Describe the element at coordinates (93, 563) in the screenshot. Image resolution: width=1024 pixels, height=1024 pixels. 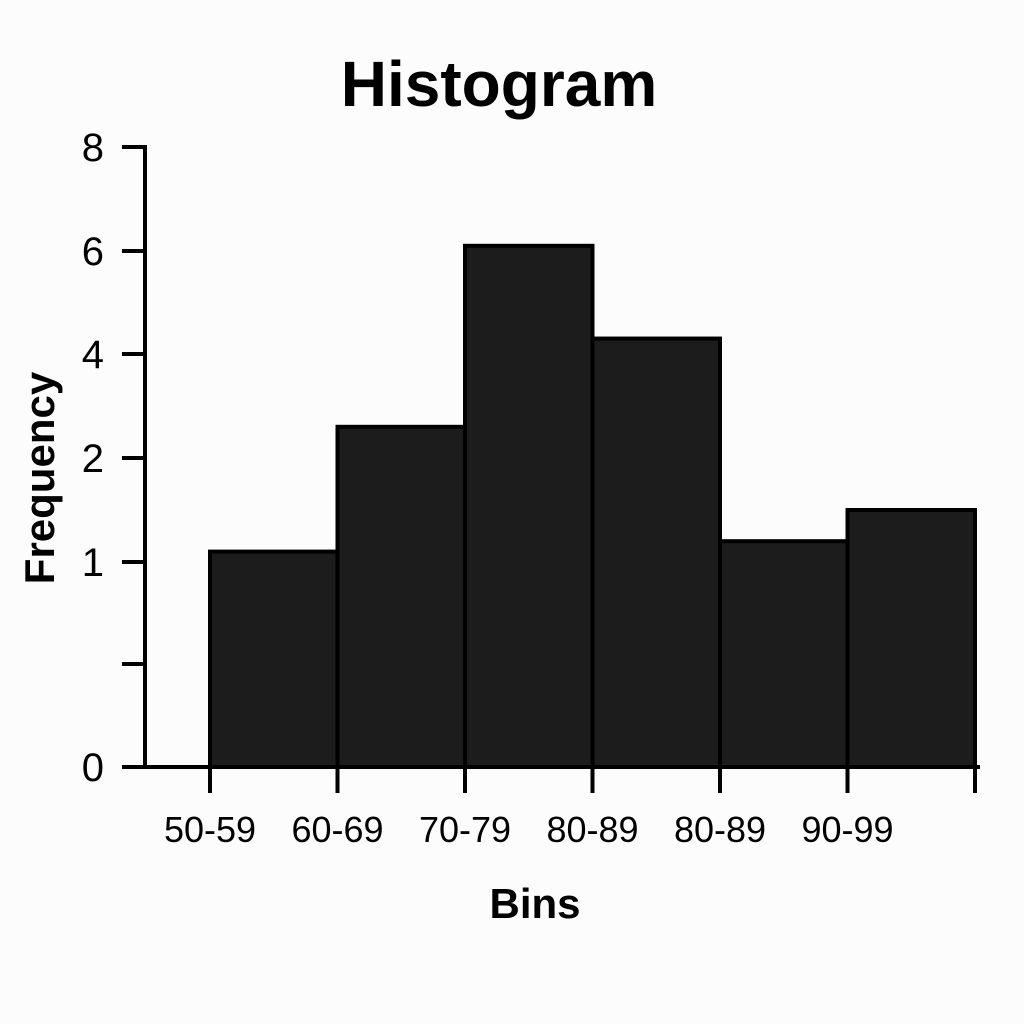
I see `y-tick-label: 1` at that location.